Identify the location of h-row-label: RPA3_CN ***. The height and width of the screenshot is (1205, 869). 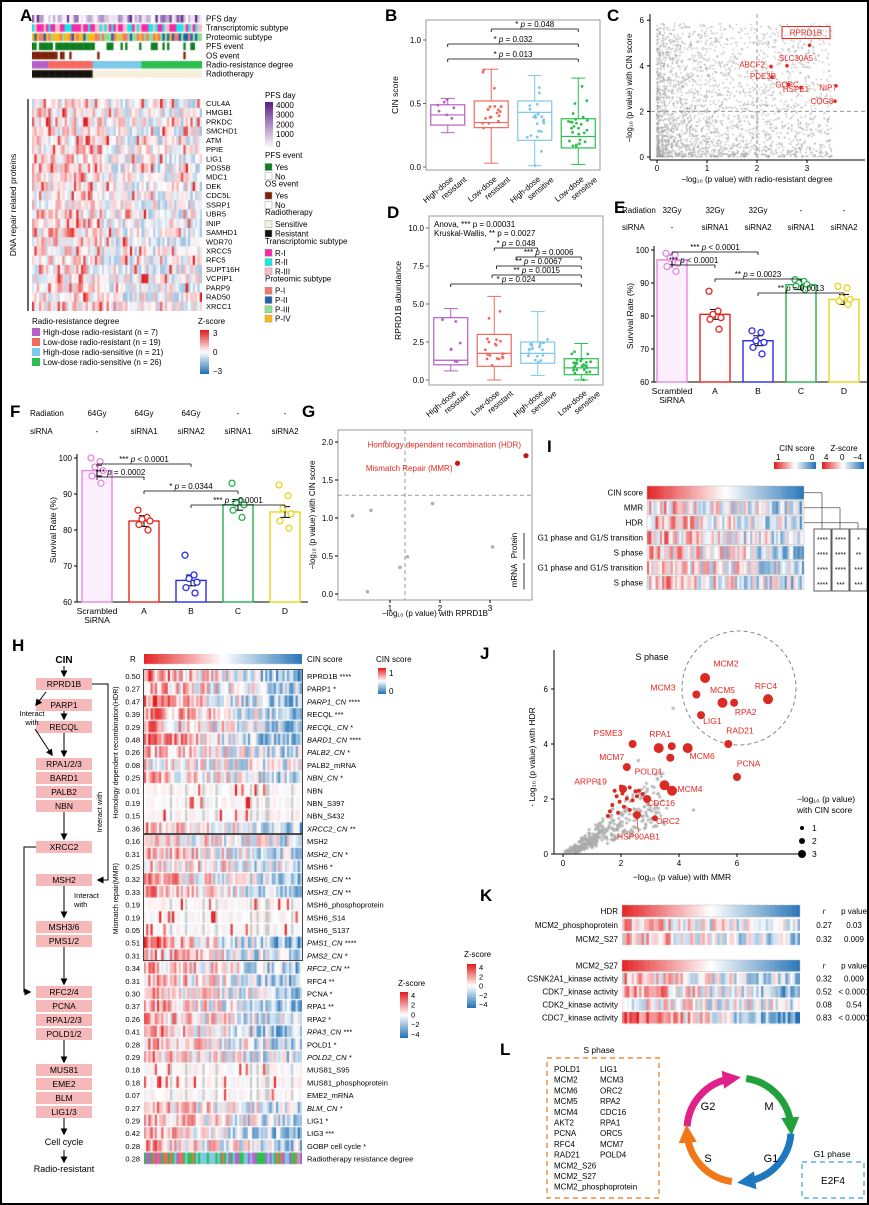
(330, 1032).